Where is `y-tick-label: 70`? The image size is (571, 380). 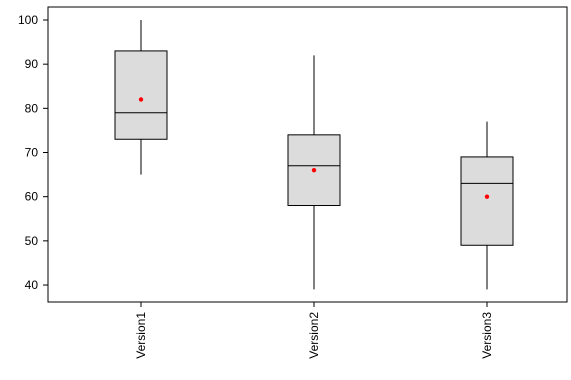 y-tick-label: 70 is located at coordinates (32, 153).